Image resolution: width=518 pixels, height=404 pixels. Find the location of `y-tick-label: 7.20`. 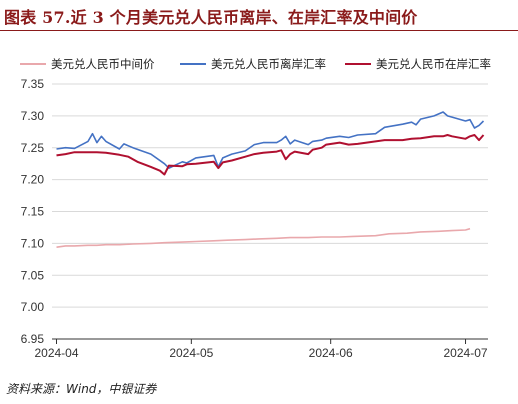

y-tick-label: 7.20 is located at coordinates (33, 180).